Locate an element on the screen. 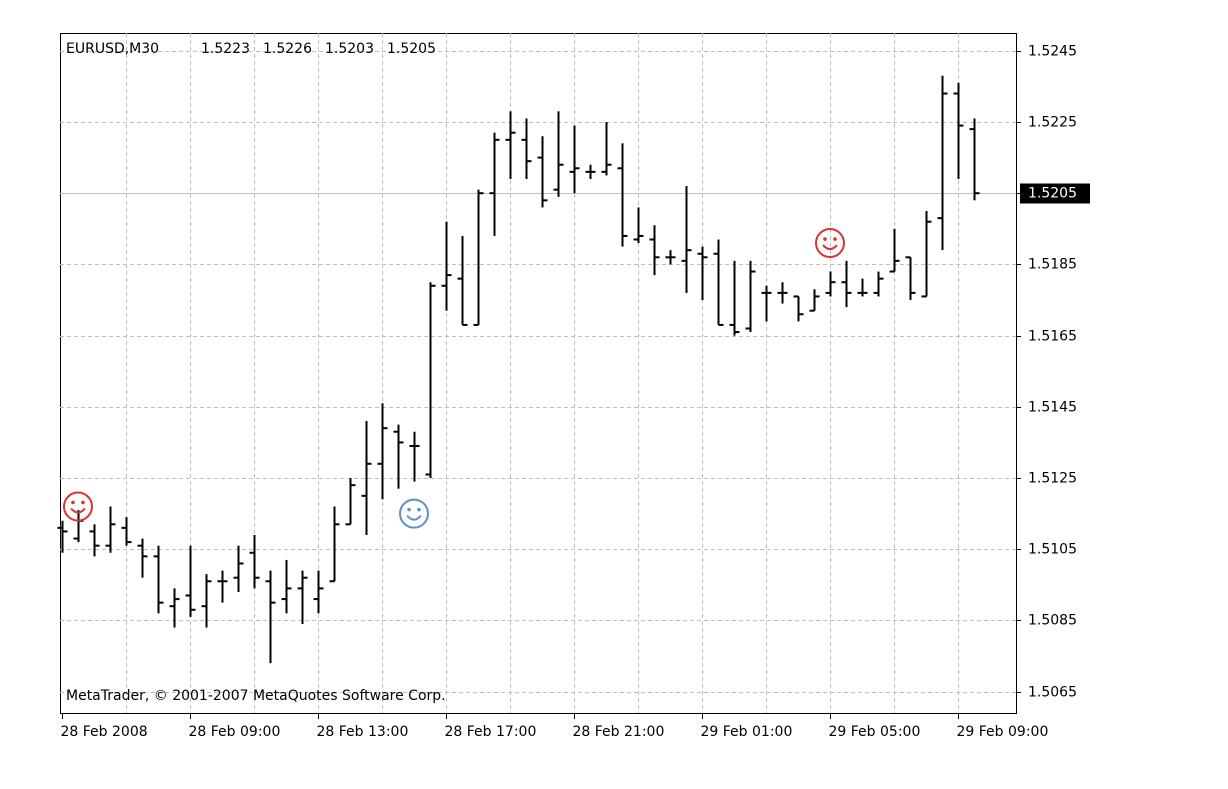  x-tick-label: 29 Feb 09:00 is located at coordinates (1003, 732).